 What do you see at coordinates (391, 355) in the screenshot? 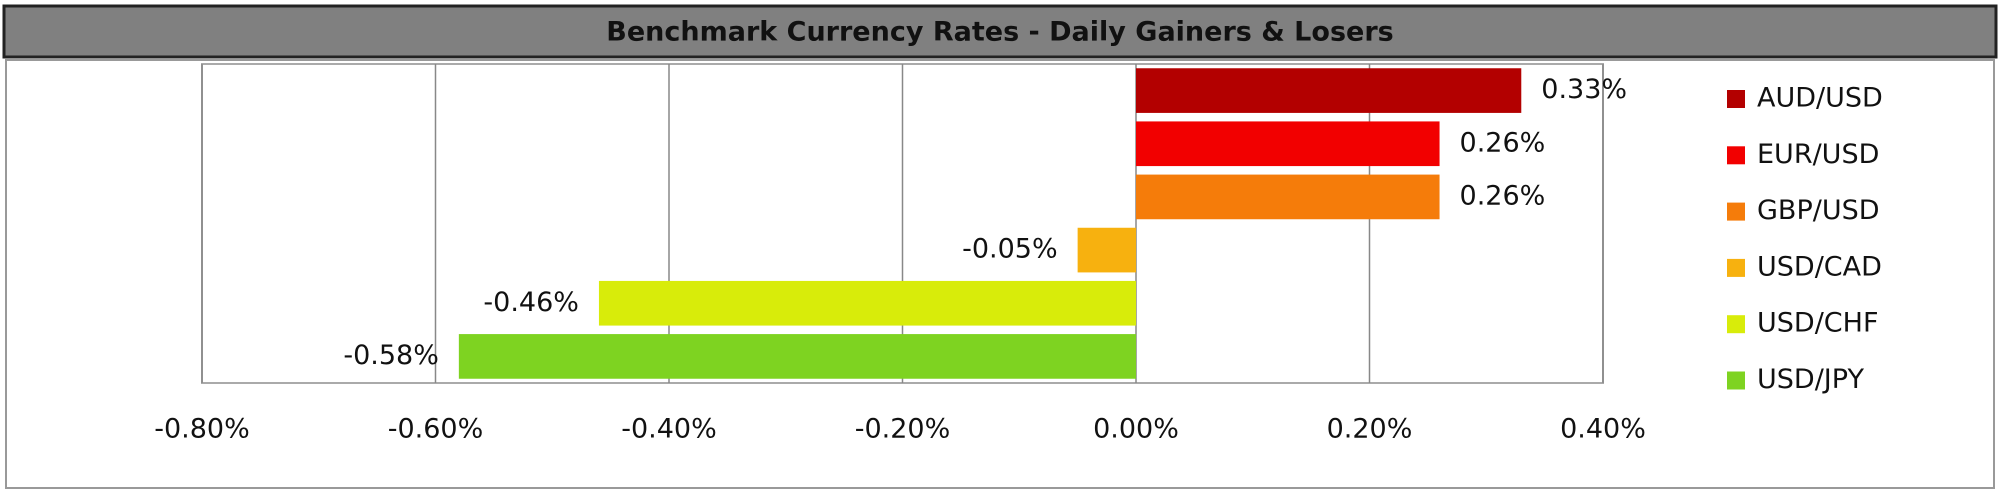
I see `value-label: -0.58%` at bounding box center [391, 355].